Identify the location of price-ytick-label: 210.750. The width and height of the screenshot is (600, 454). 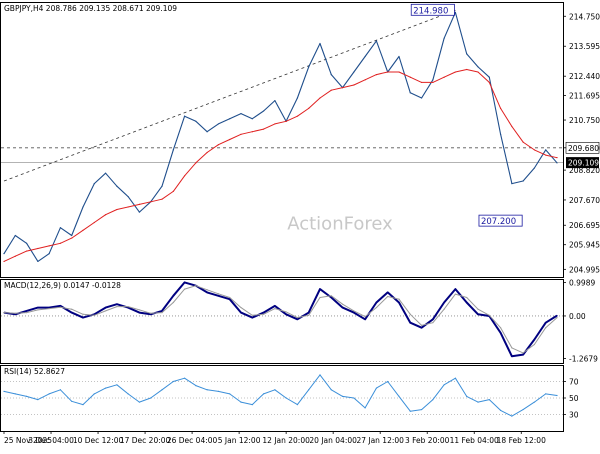
(584, 120).